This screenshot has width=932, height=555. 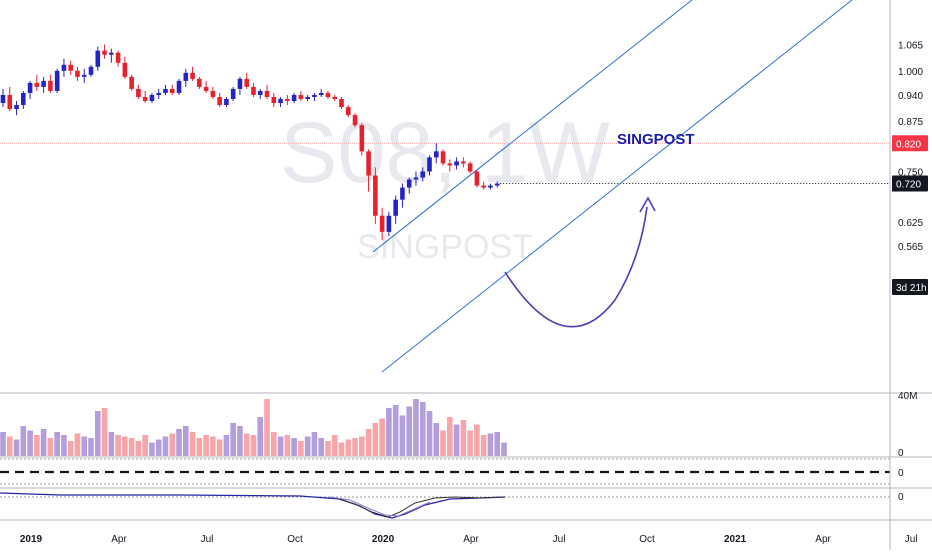 I want to click on price-tick-label: 0.940, so click(x=910, y=96).